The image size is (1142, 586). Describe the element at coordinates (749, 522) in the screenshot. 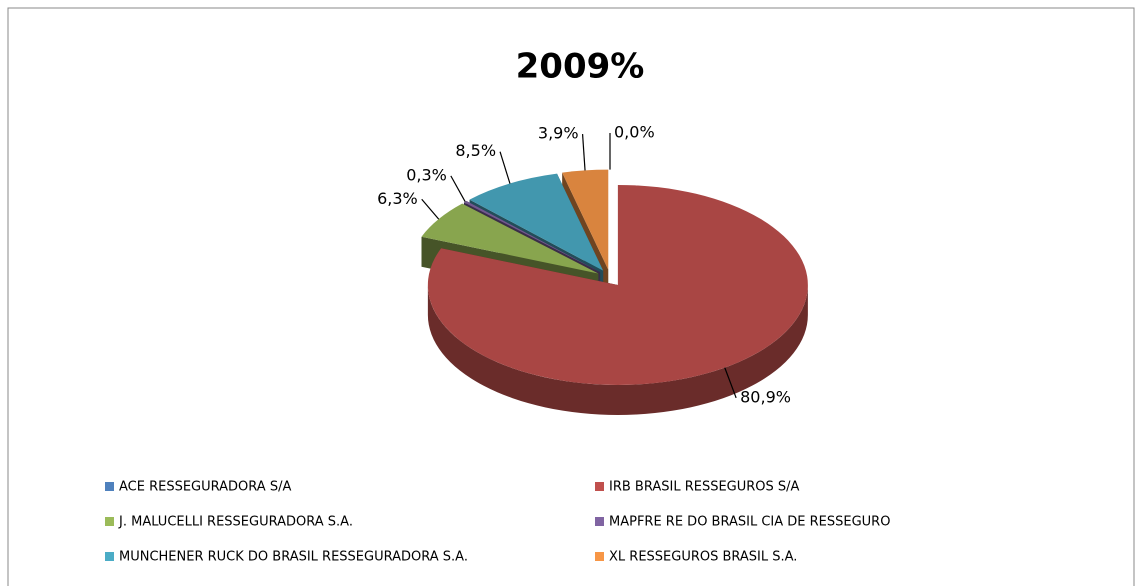

I see `legend-label: MAPFRE RE DO BRASIL CIA DE RESSEGURO` at that location.